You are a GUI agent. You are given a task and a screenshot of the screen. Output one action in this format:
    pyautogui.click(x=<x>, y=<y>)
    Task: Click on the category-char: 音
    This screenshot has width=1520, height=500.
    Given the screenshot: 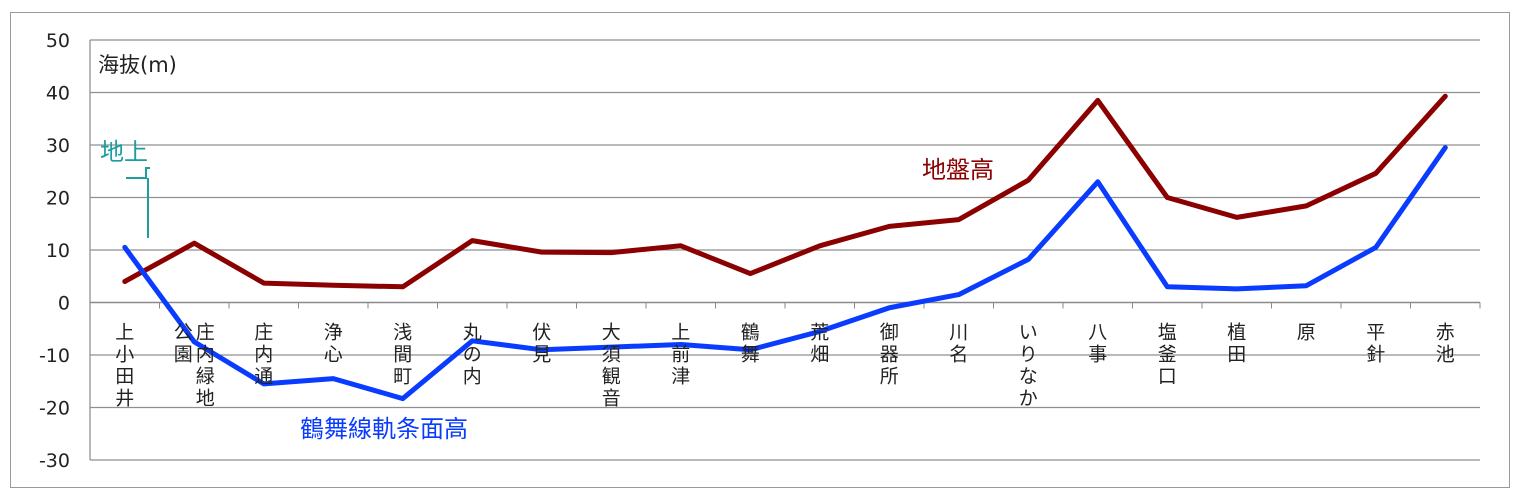 What is the action you would take?
    pyautogui.click(x=611, y=399)
    